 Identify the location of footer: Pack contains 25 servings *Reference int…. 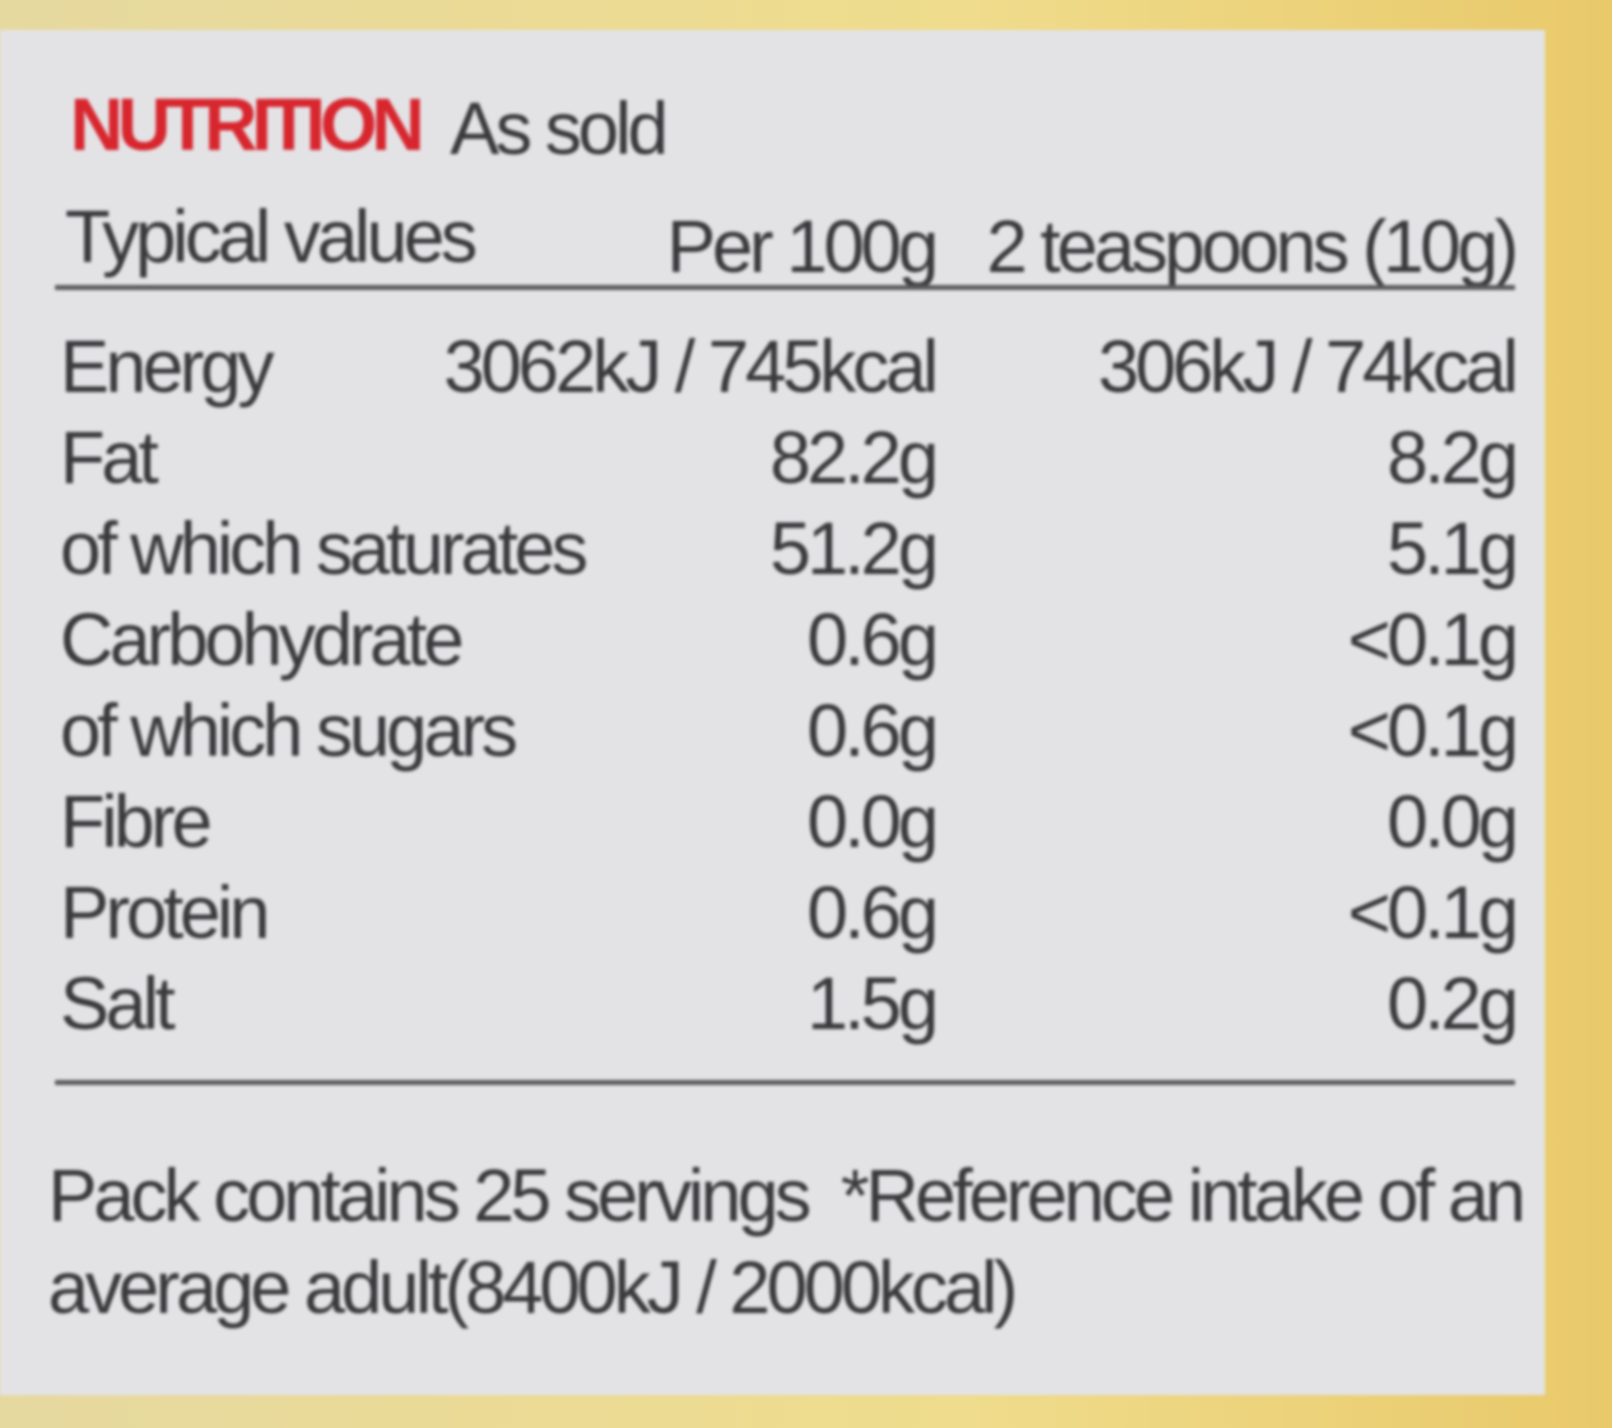
(788, 1242).